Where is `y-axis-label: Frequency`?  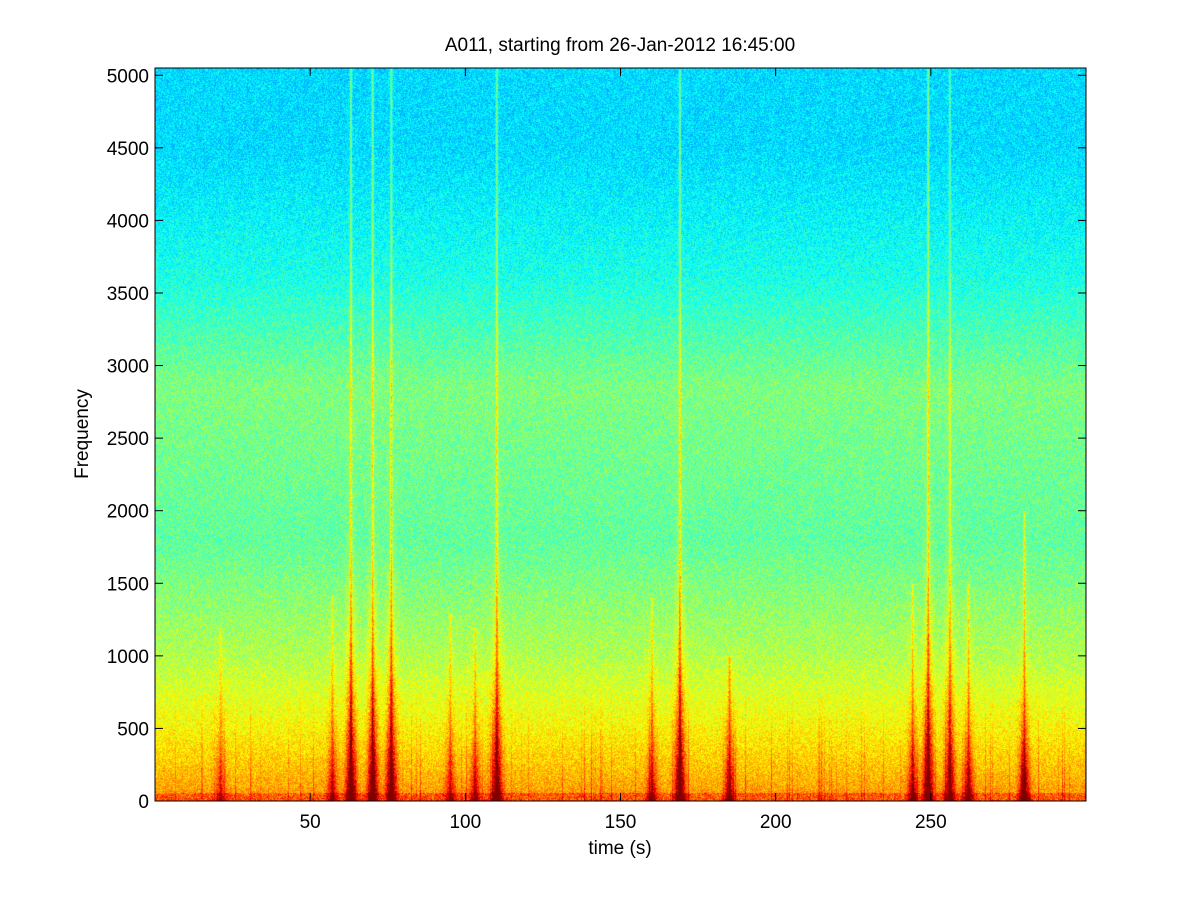
y-axis-label: Frequency is located at coordinates (82, 434).